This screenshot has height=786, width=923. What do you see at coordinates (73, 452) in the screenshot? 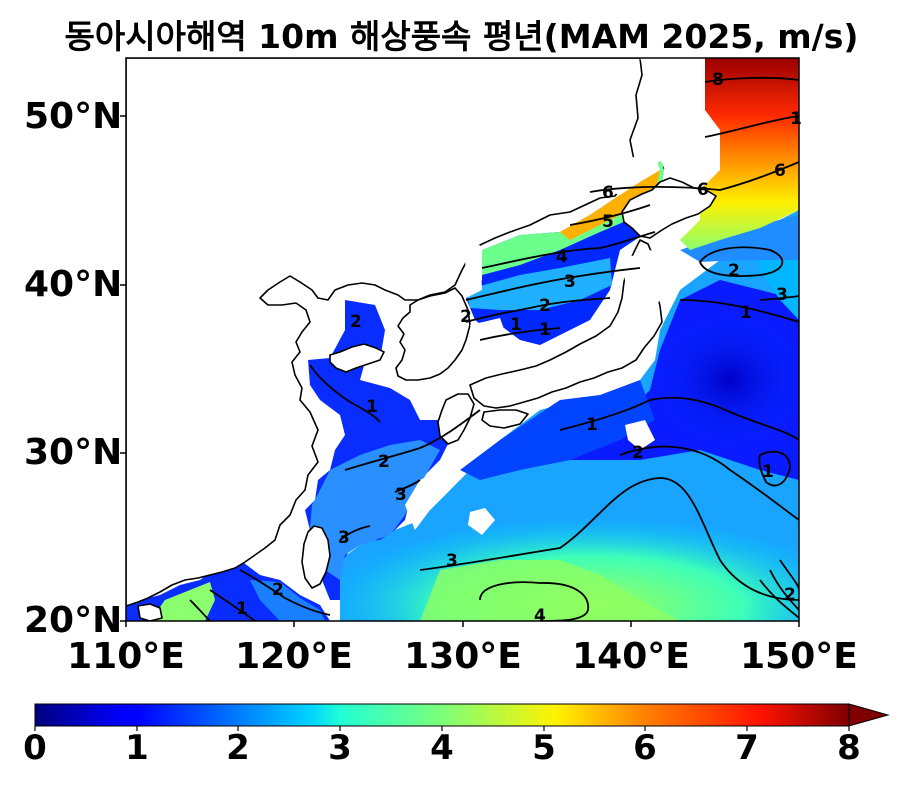
I see `y-tick-30n: 30°N` at bounding box center [73, 452].